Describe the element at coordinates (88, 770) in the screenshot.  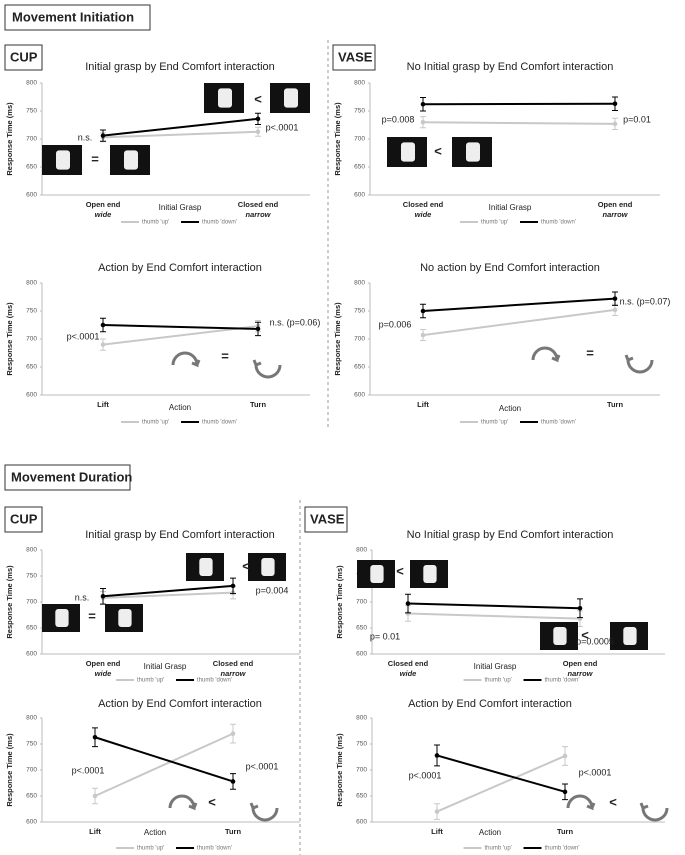
I see `annotation: p<.0001` at that location.